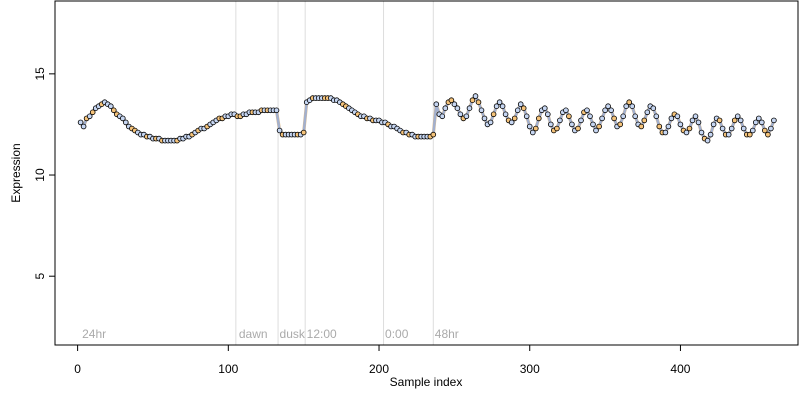 The width and height of the screenshot is (800, 400). Describe the element at coordinates (447, 334) in the screenshot. I see `phase-label: 48hr` at that location.